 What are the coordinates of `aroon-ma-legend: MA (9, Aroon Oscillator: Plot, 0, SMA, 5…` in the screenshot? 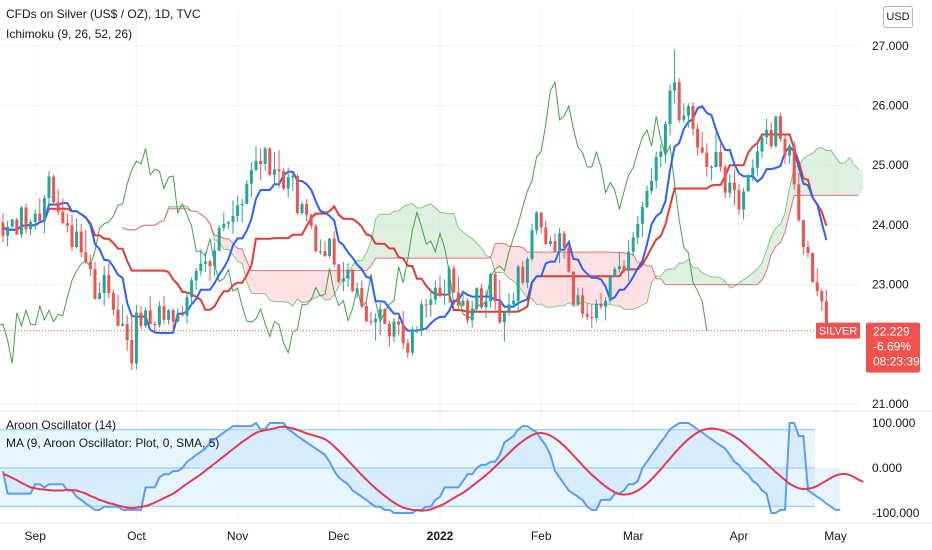 It's located at (113, 443).